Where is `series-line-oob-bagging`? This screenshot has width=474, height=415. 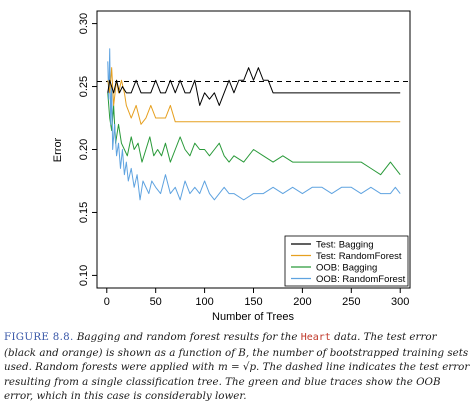 series-line-oob-bagging is located at coordinates (254, 134).